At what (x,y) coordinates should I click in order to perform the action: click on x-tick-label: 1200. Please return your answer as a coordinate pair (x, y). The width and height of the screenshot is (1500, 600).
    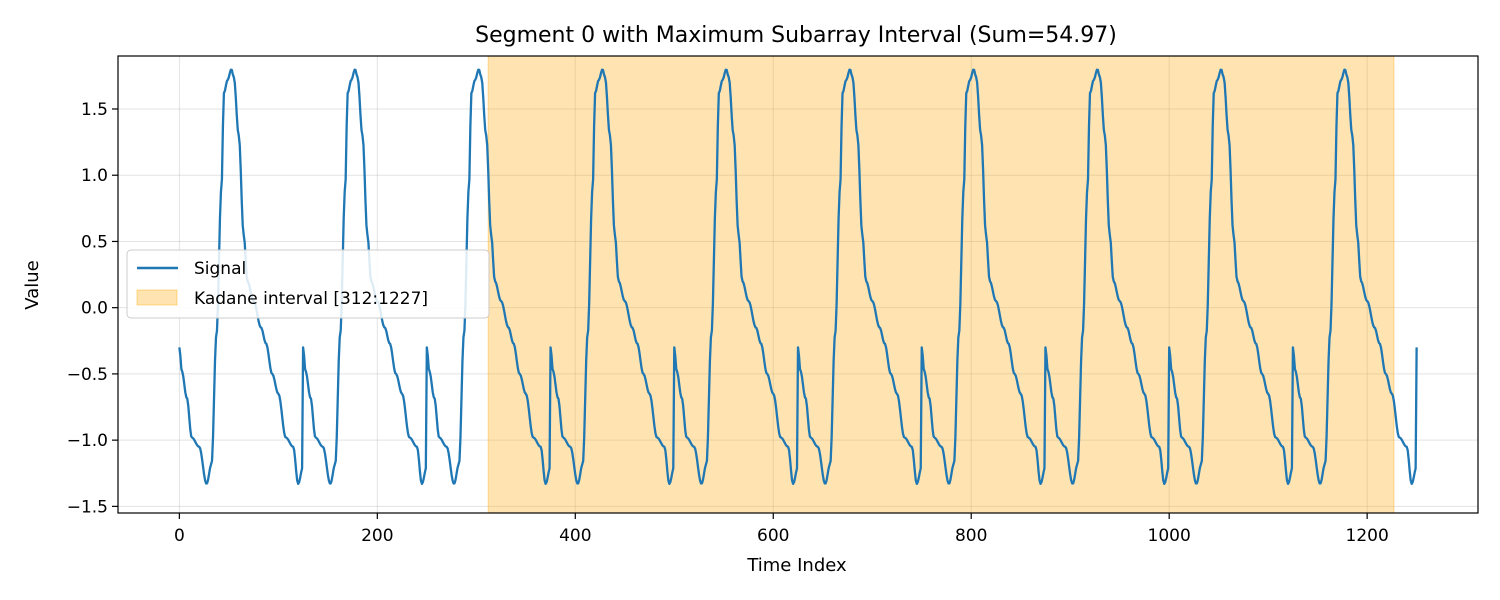
    Looking at the image, I should click on (1367, 536).